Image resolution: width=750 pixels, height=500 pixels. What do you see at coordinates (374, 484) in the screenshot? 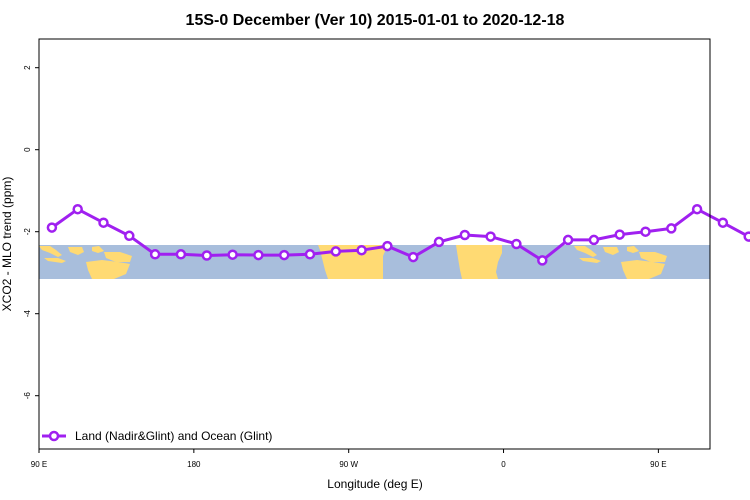
I see `x-axis-label: Longitude (deg E)` at bounding box center [374, 484].